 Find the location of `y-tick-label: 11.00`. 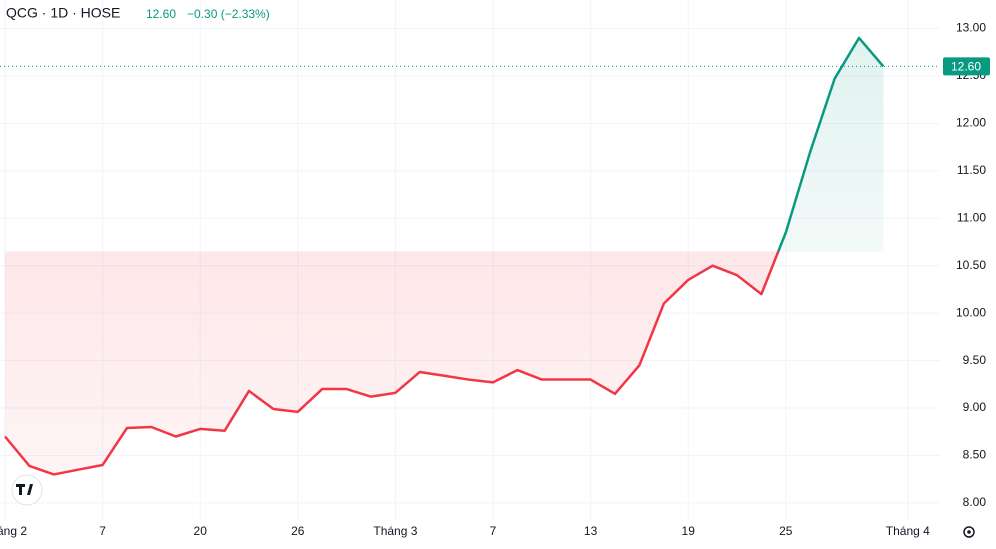

y-tick-label: 11.00 is located at coordinates (971, 217).